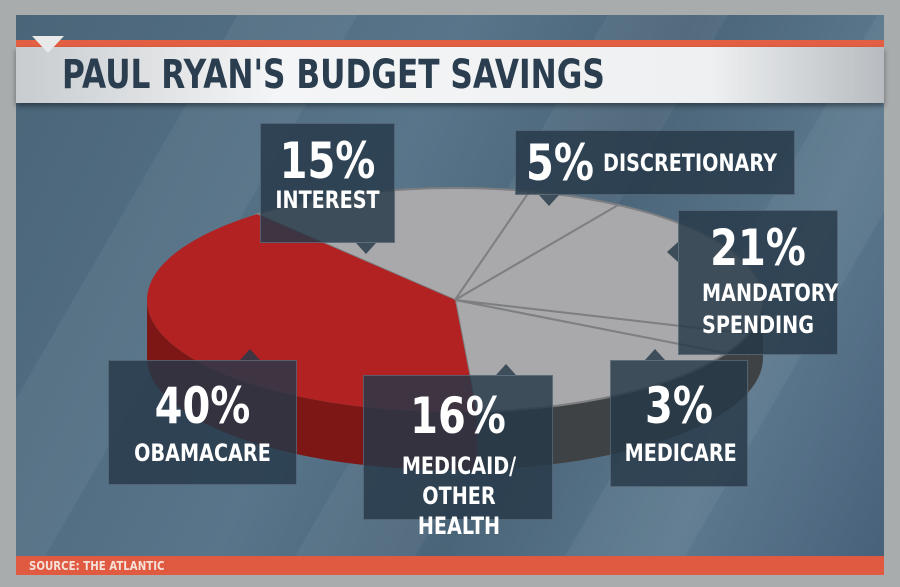 The image size is (900, 587). Describe the element at coordinates (560, 162) in the screenshot. I see `pct-discretionary: 5%` at that location.